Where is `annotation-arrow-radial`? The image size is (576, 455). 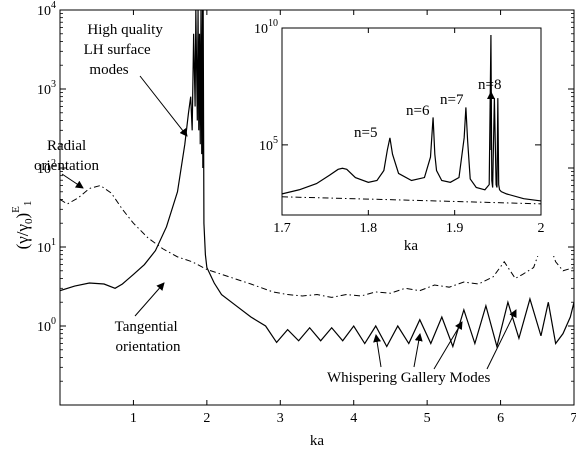 annotation-arrow-radial is located at coordinates (72, 181).